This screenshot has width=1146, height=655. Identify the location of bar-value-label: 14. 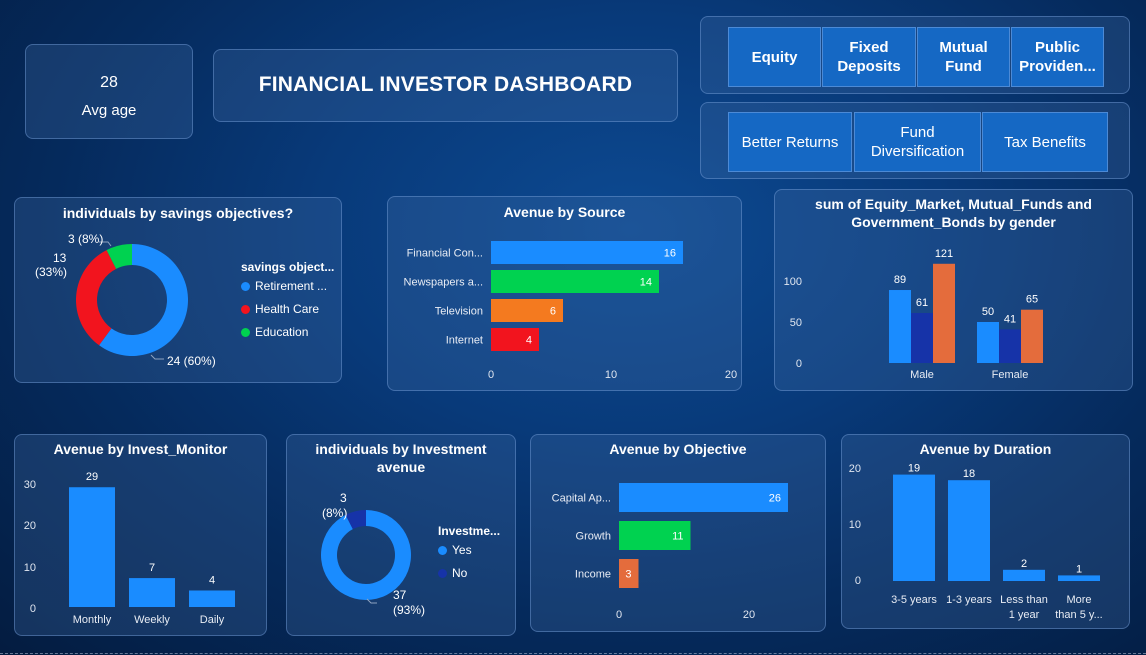
(646, 283).